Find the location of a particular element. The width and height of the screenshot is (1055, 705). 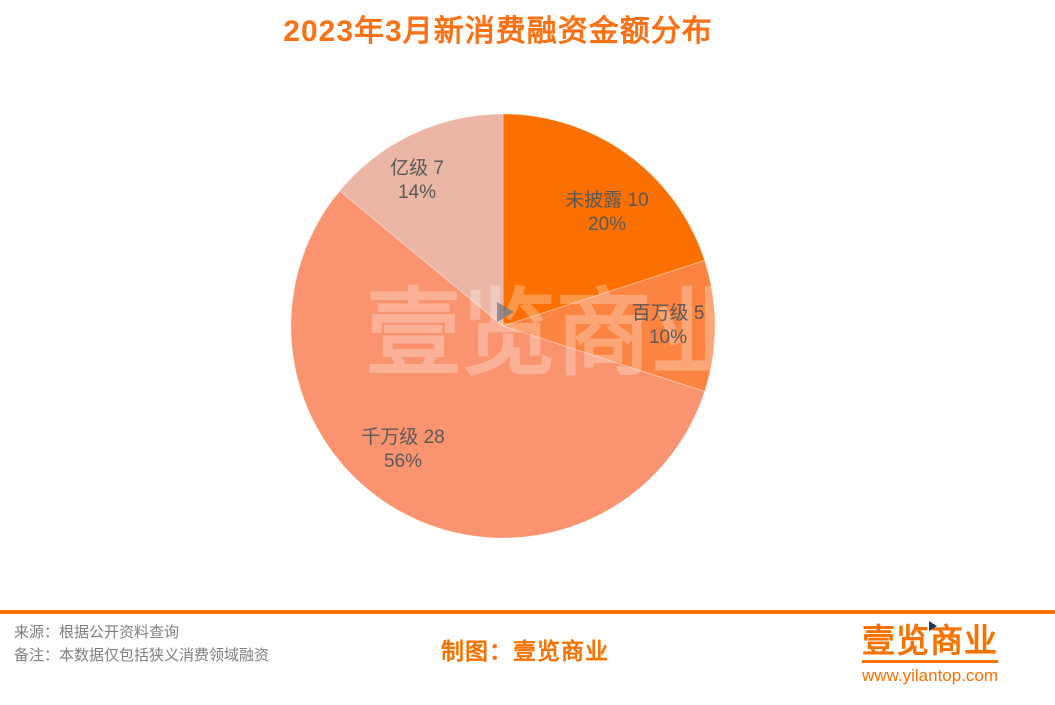

play-triangle-icon is located at coordinates (505, 312).